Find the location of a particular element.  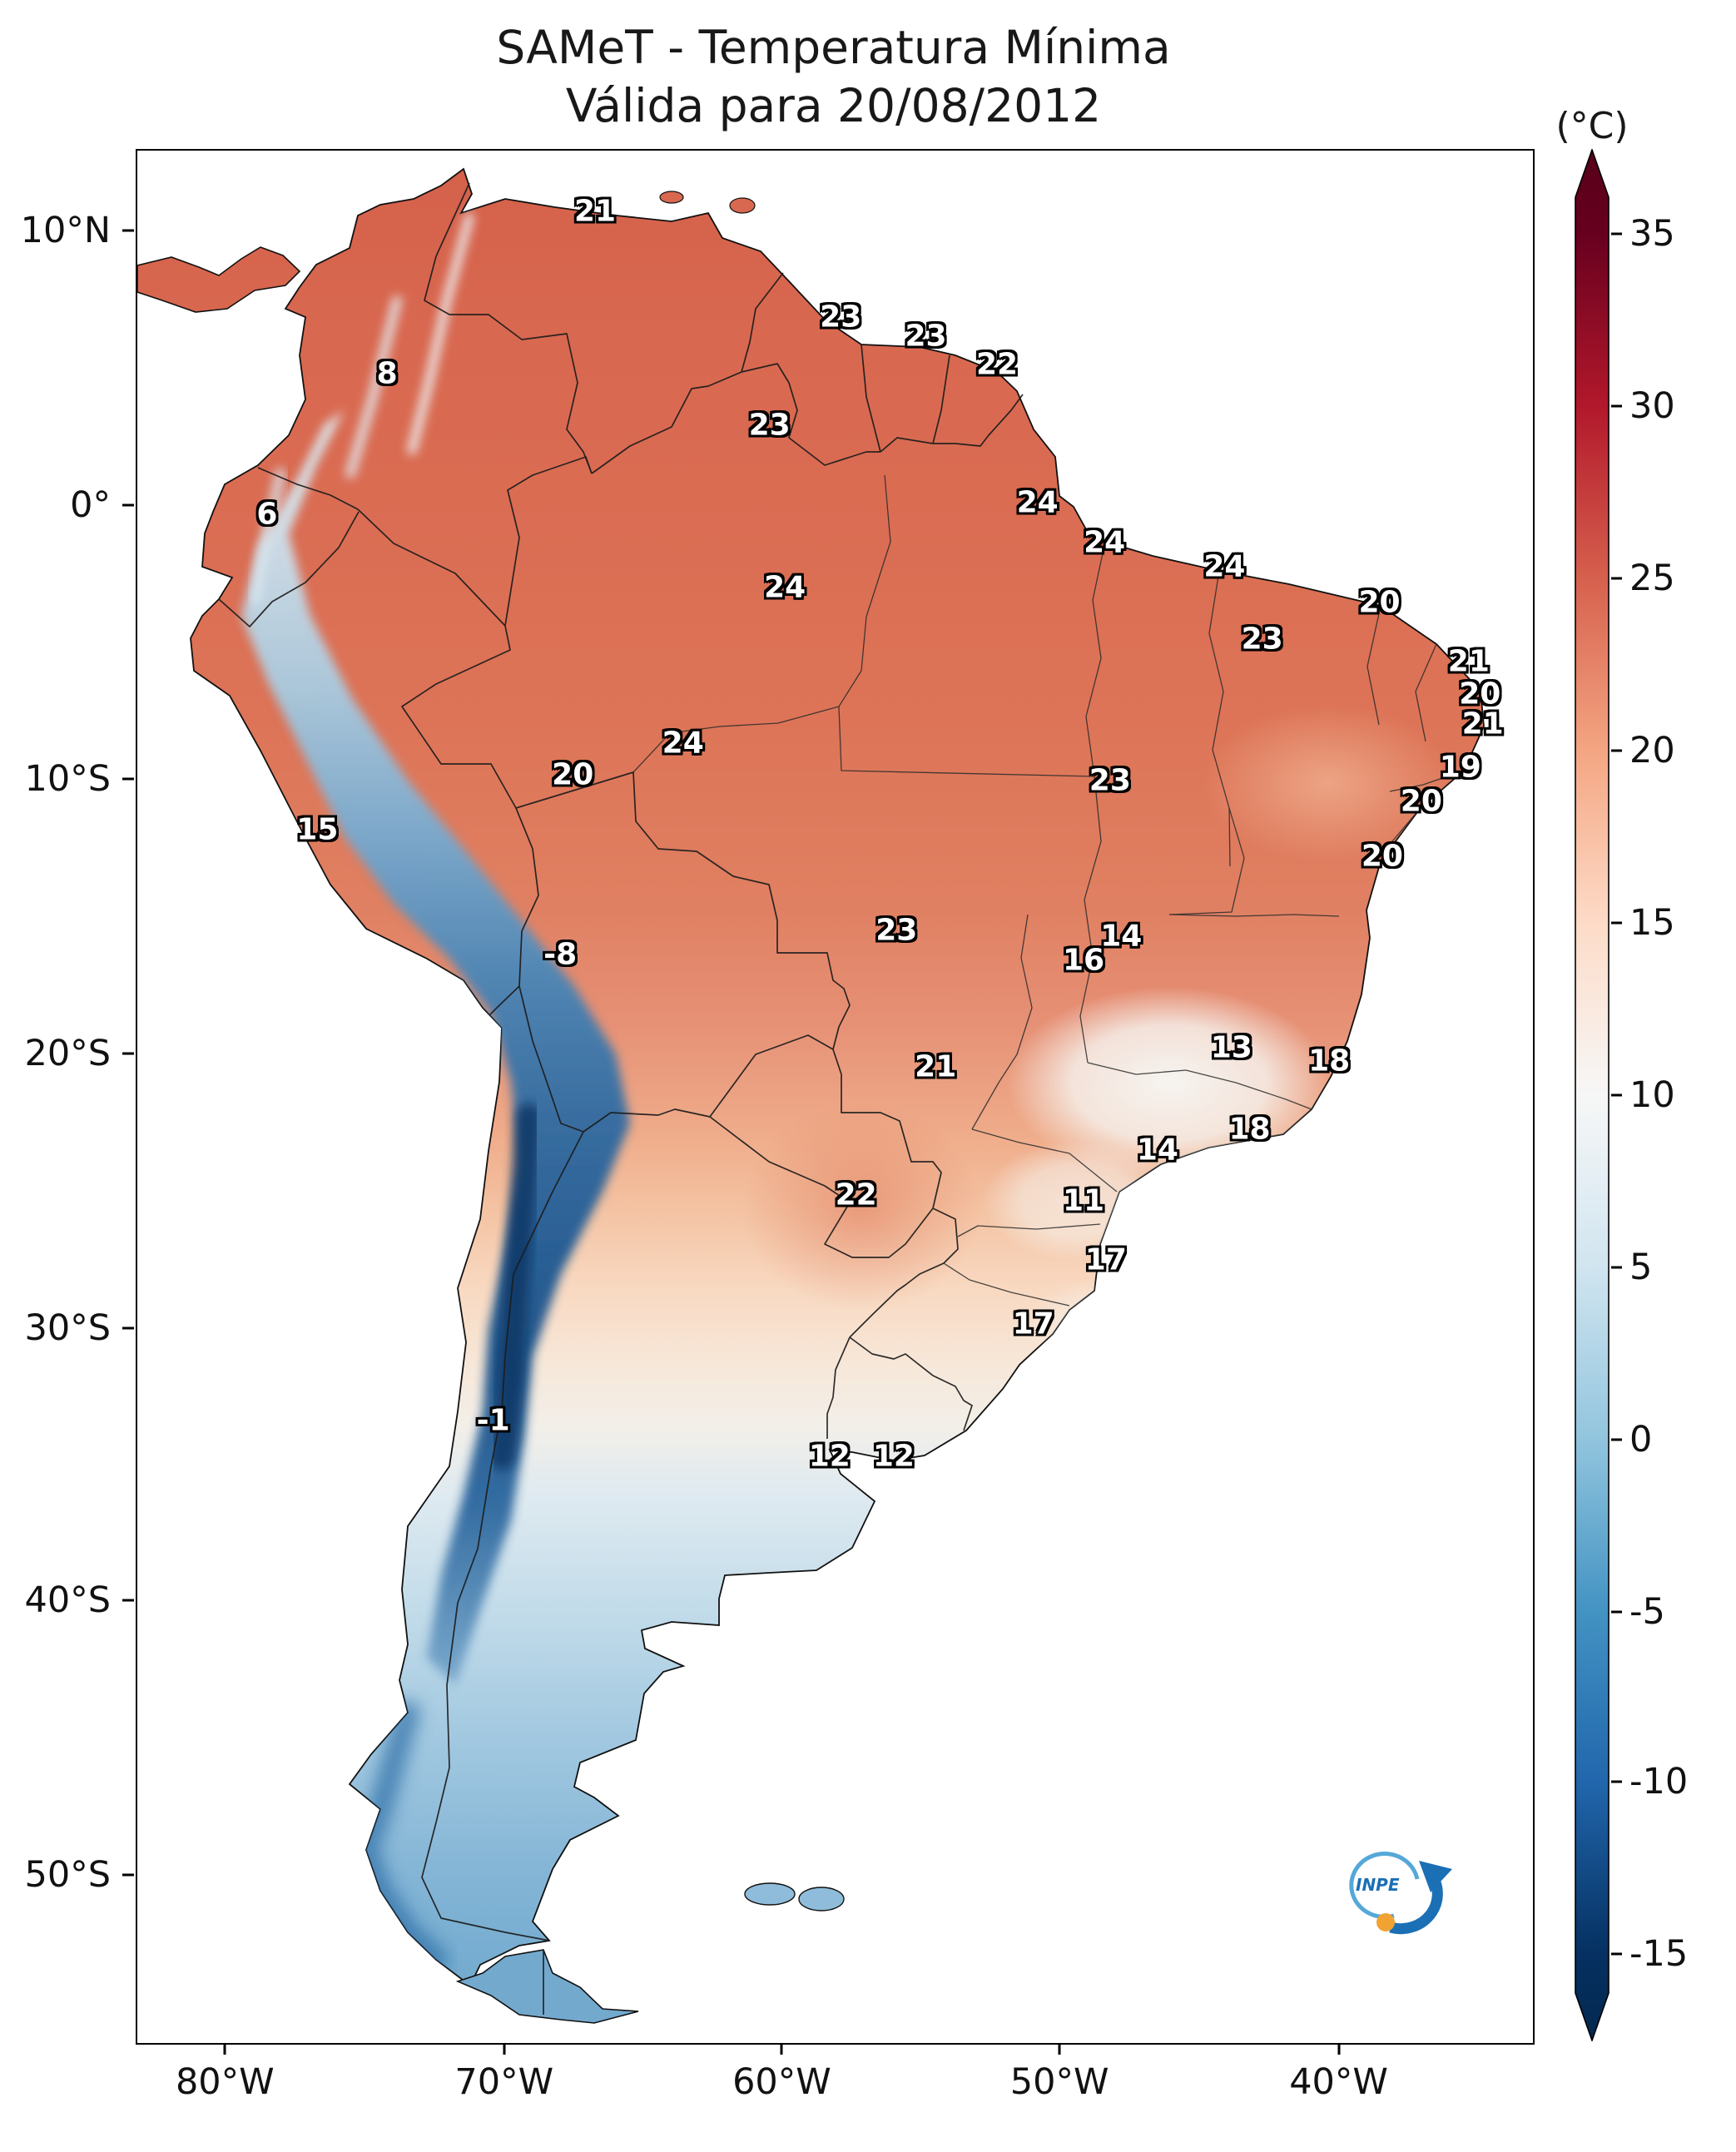

falkland-west-island is located at coordinates (770, 1894).